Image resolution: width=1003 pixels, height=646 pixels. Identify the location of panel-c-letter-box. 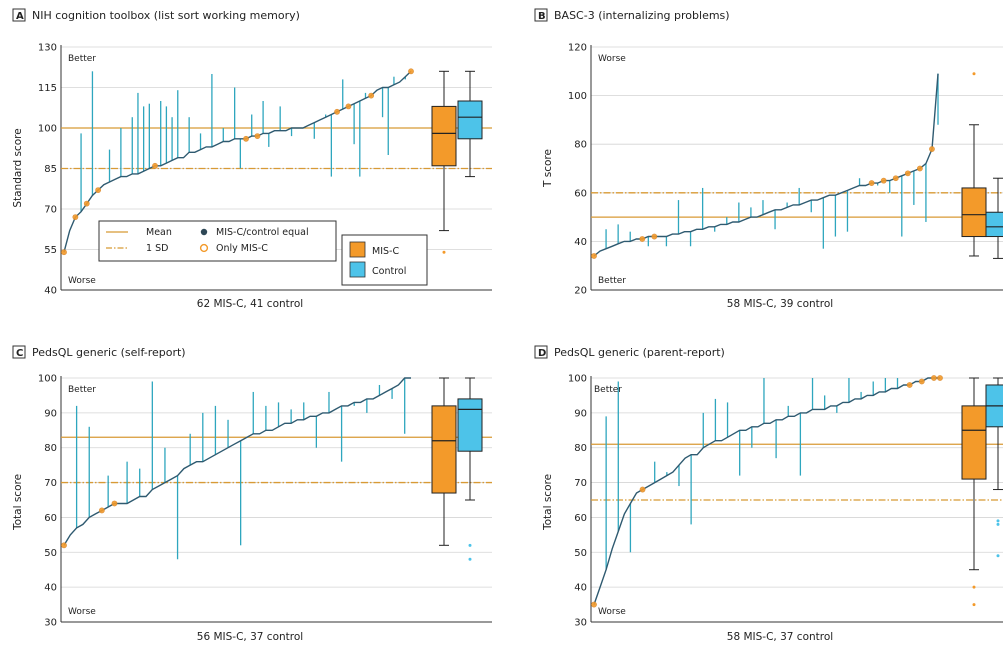
(19, 352).